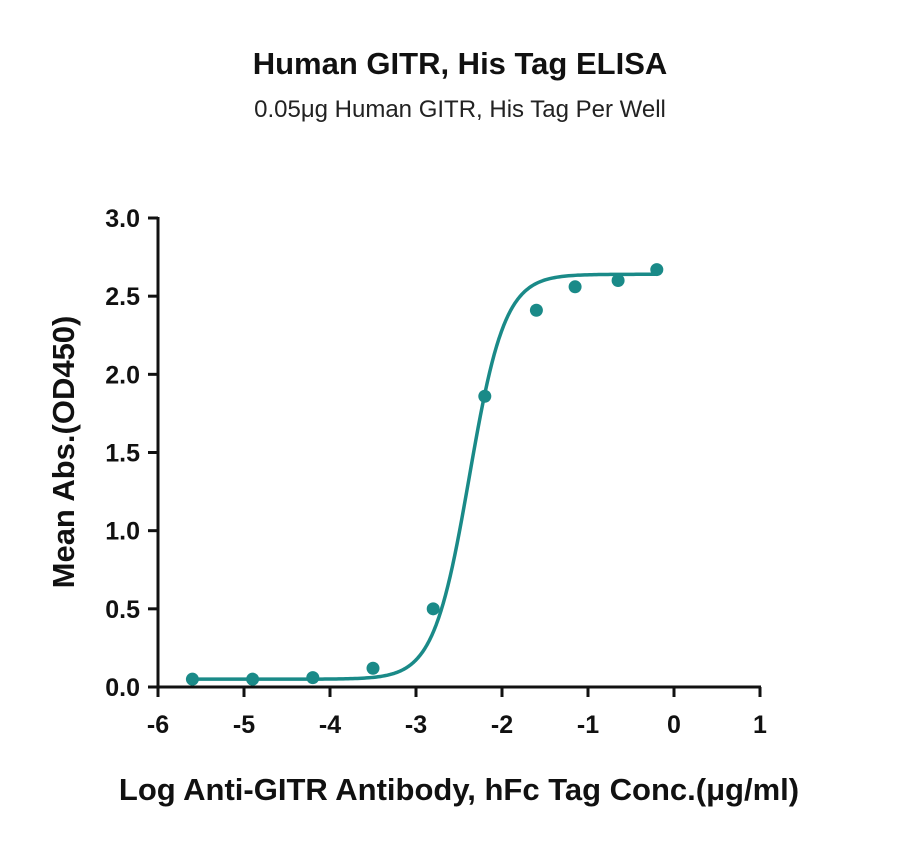  Describe the element at coordinates (63, 452) in the screenshot. I see `y-axis-label: Mean Abs.(OD450)` at that location.